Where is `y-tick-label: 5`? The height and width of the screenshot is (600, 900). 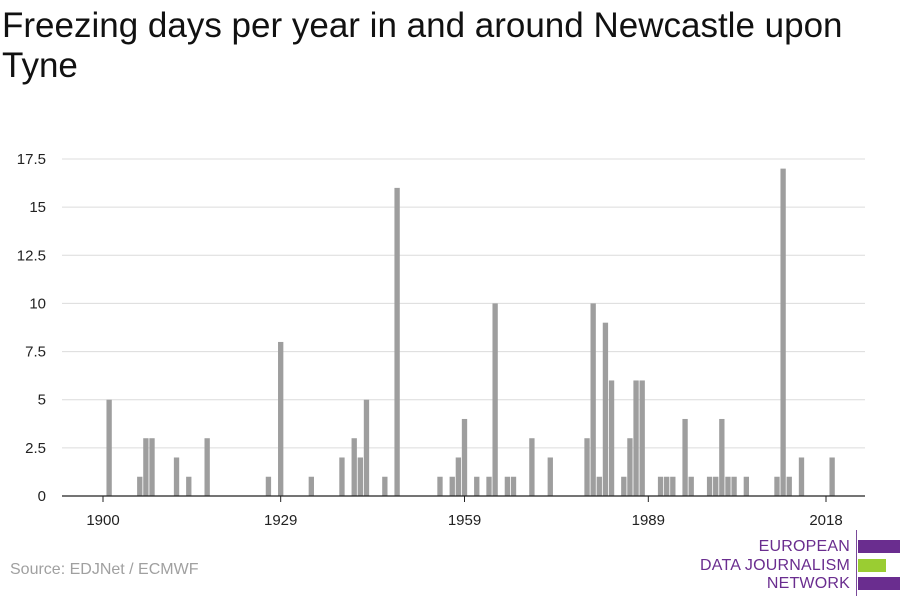
y-tick-label: 5 is located at coordinates (42, 400).